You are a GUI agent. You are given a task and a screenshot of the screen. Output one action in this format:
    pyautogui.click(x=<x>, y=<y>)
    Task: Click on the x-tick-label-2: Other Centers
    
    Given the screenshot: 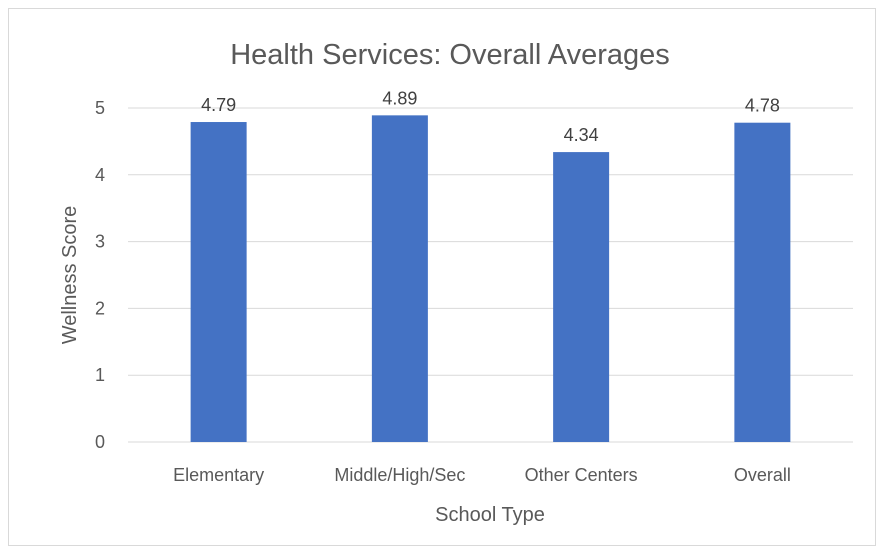 What is the action you would take?
    pyautogui.click(x=581, y=475)
    